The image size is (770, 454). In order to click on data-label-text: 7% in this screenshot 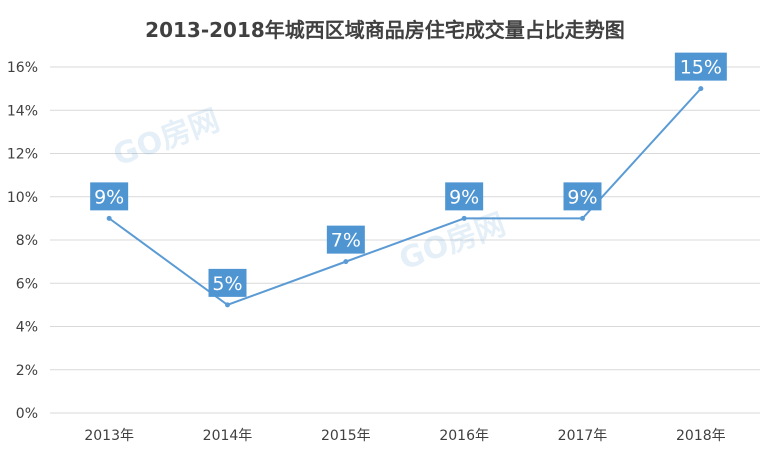, I will do `click(346, 241)`.